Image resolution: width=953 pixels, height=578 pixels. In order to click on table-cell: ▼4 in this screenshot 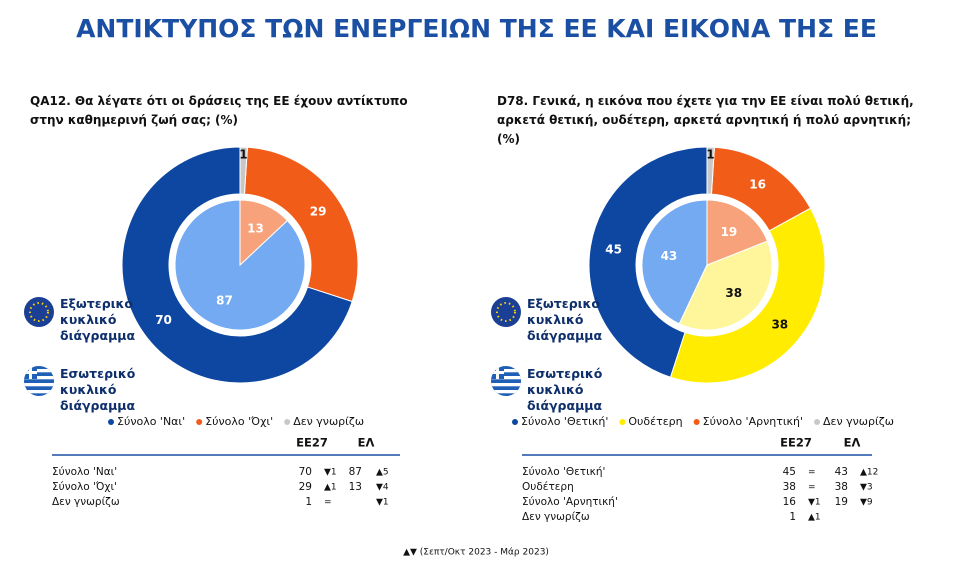, I will do `click(382, 488)`.